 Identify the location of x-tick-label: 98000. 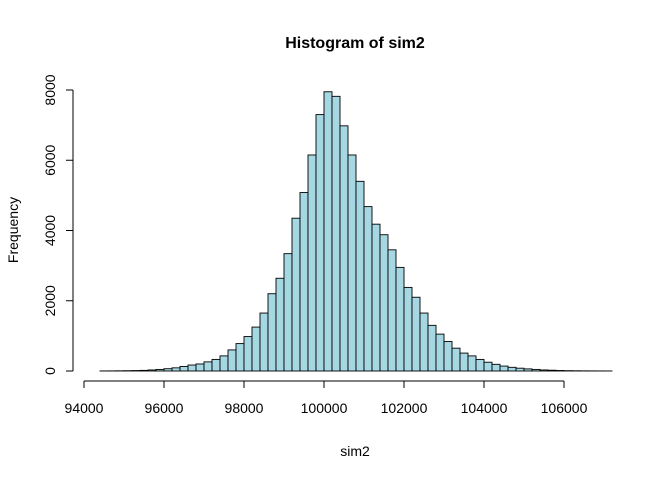
(244, 408).